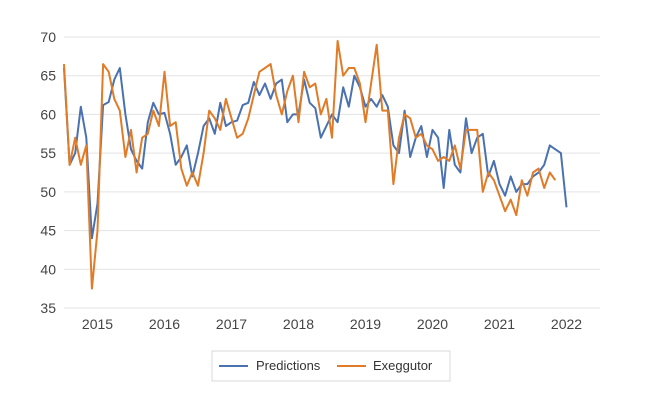  What do you see at coordinates (298, 324) in the screenshot?
I see `x-tick-label: 2018` at bounding box center [298, 324].